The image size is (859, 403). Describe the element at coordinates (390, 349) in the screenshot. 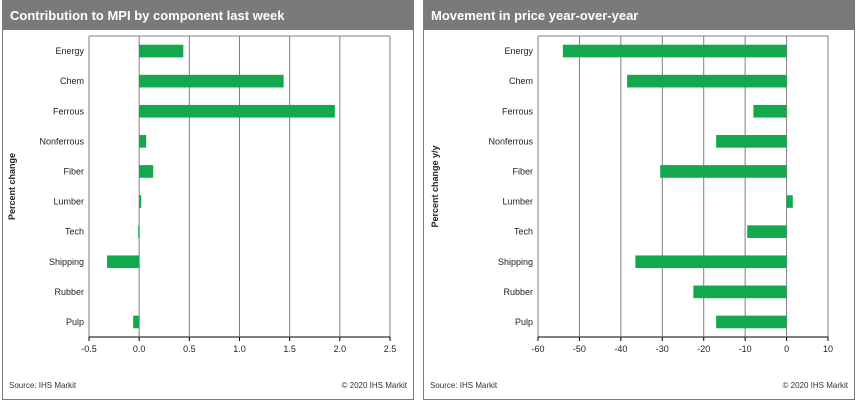

I see `x-tick-label: 2.5` at that location.